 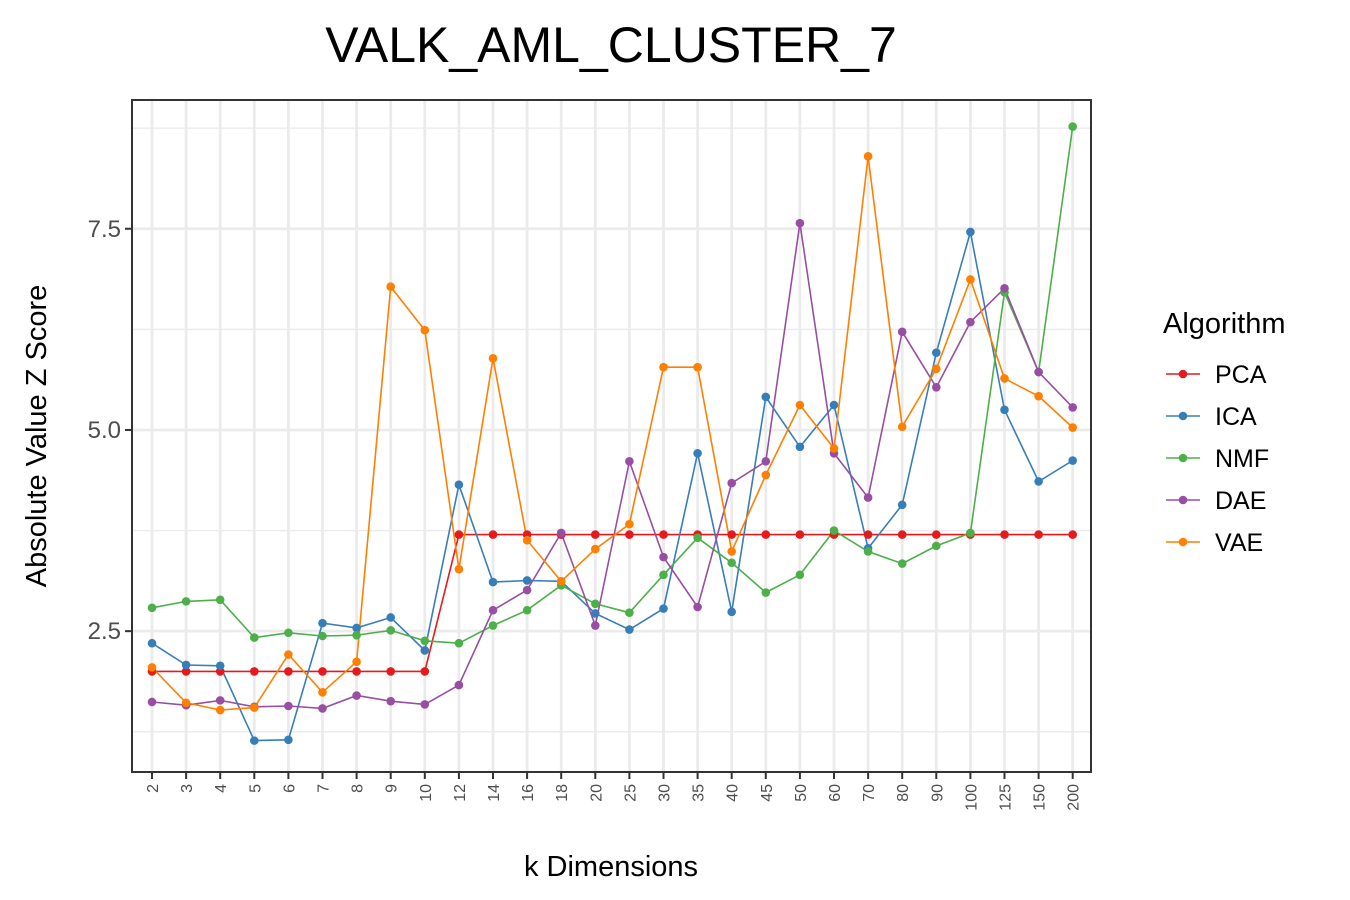 What do you see at coordinates (835, 793) in the screenshot?
I see `x-tick-label: 60` at bounding box center [835, 793].